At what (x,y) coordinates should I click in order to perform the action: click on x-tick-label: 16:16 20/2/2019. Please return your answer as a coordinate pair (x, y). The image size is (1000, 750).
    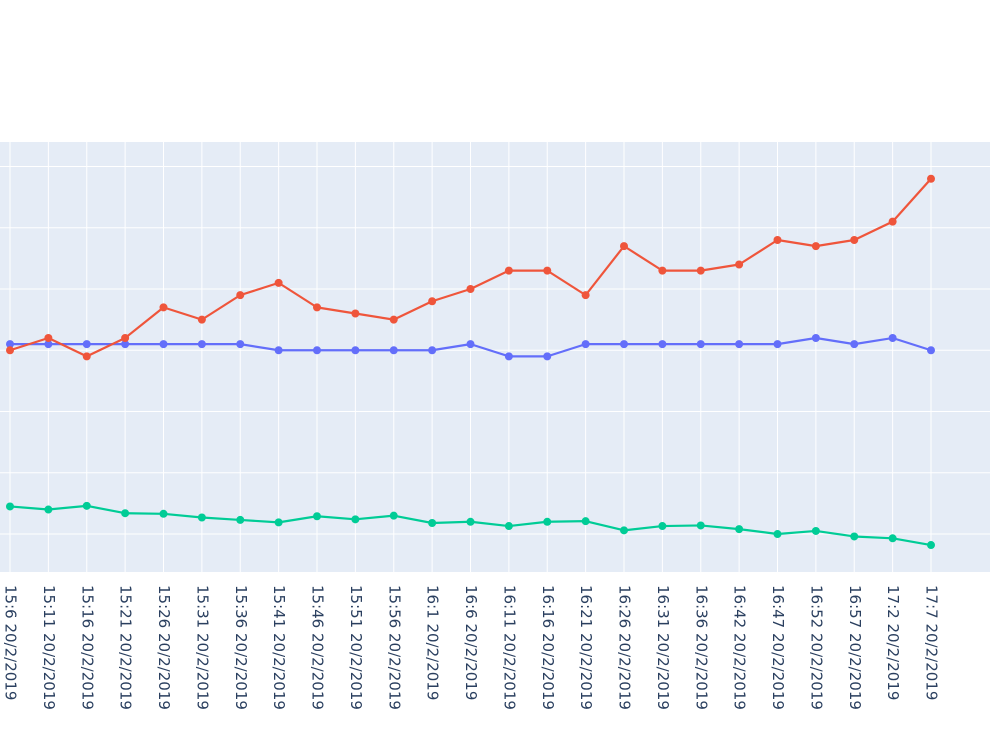
    Looking at the image, I should click on (548, 647).